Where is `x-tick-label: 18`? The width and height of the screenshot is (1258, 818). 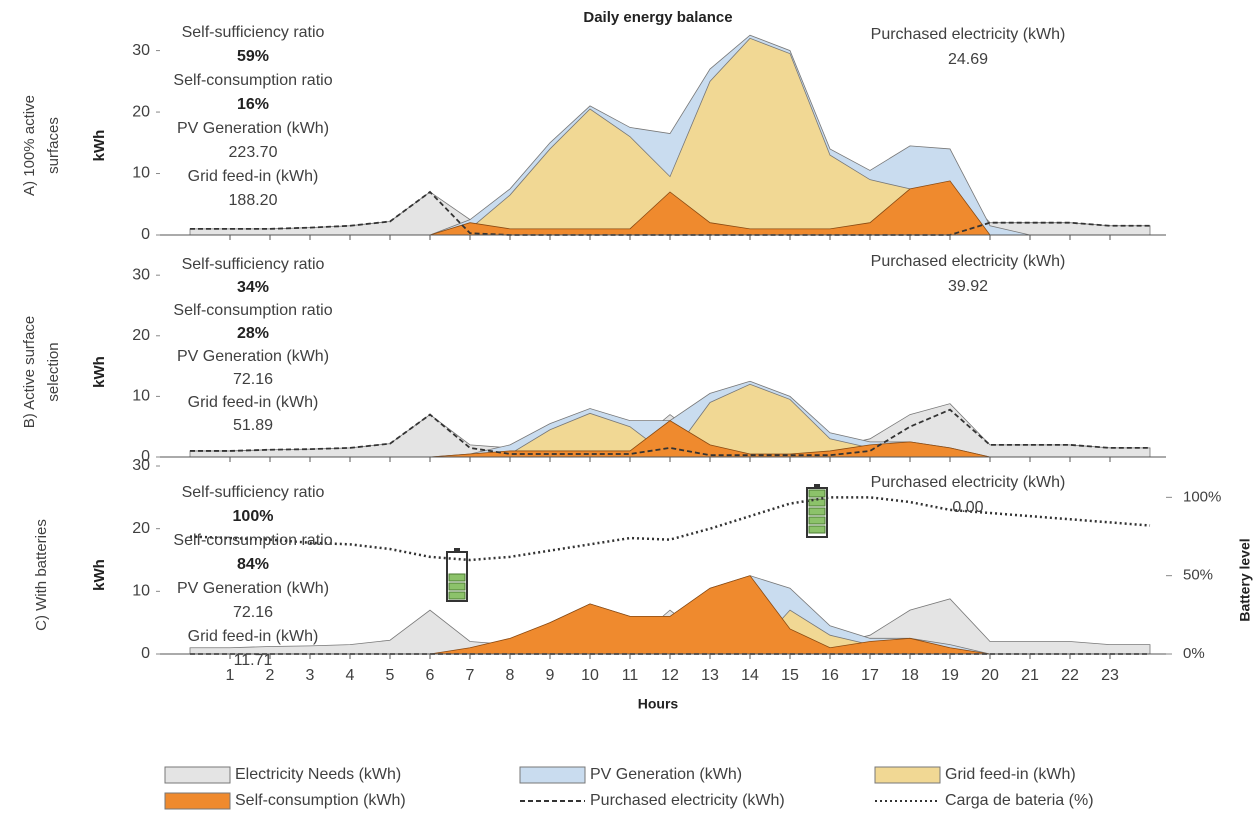 x-tick-label: 18 is located at coordinates (910, 675).